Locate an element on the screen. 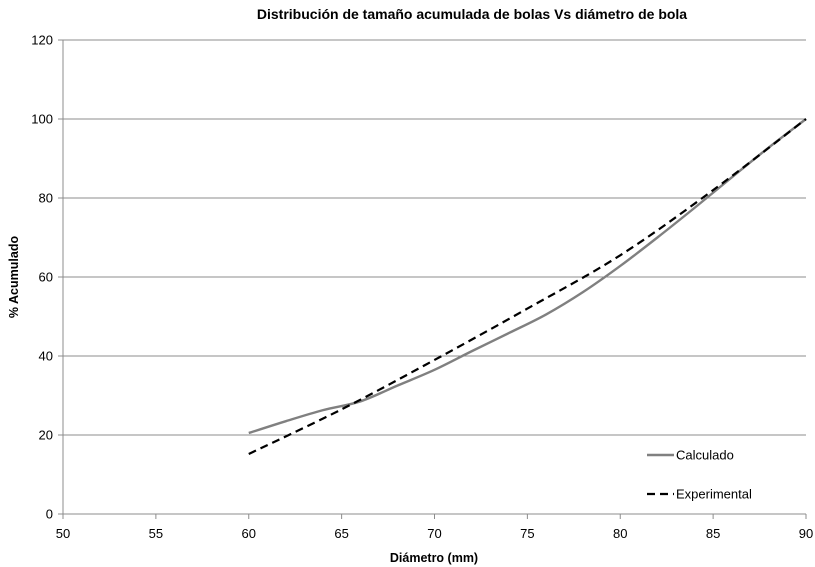  y-tick-label: 60 is located at coordinates (46, 277).